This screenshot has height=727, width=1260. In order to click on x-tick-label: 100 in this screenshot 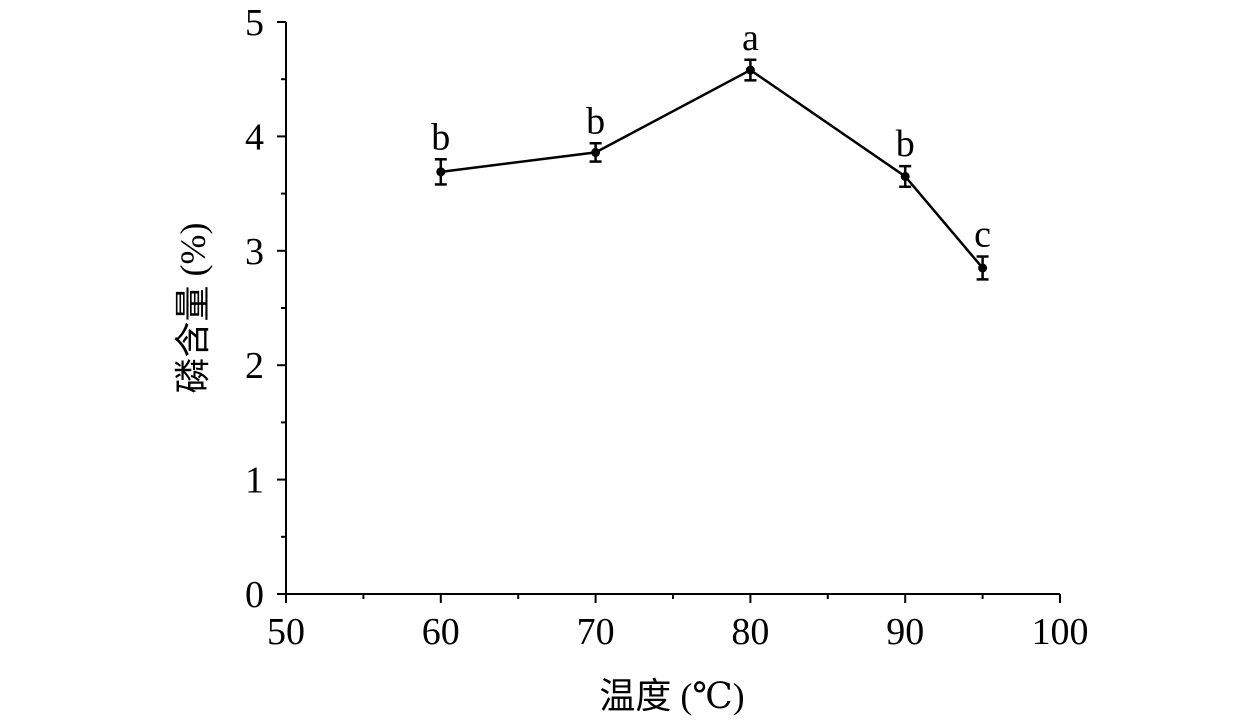, I will do `click(1060, 632)`.